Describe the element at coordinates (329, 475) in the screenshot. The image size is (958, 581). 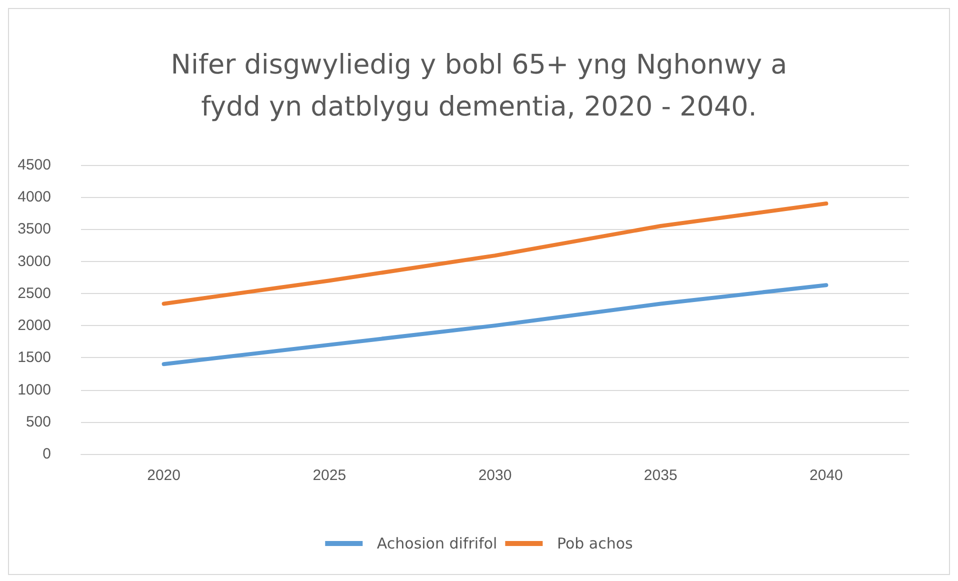
I see `x-tick-label: 2025` at that location.